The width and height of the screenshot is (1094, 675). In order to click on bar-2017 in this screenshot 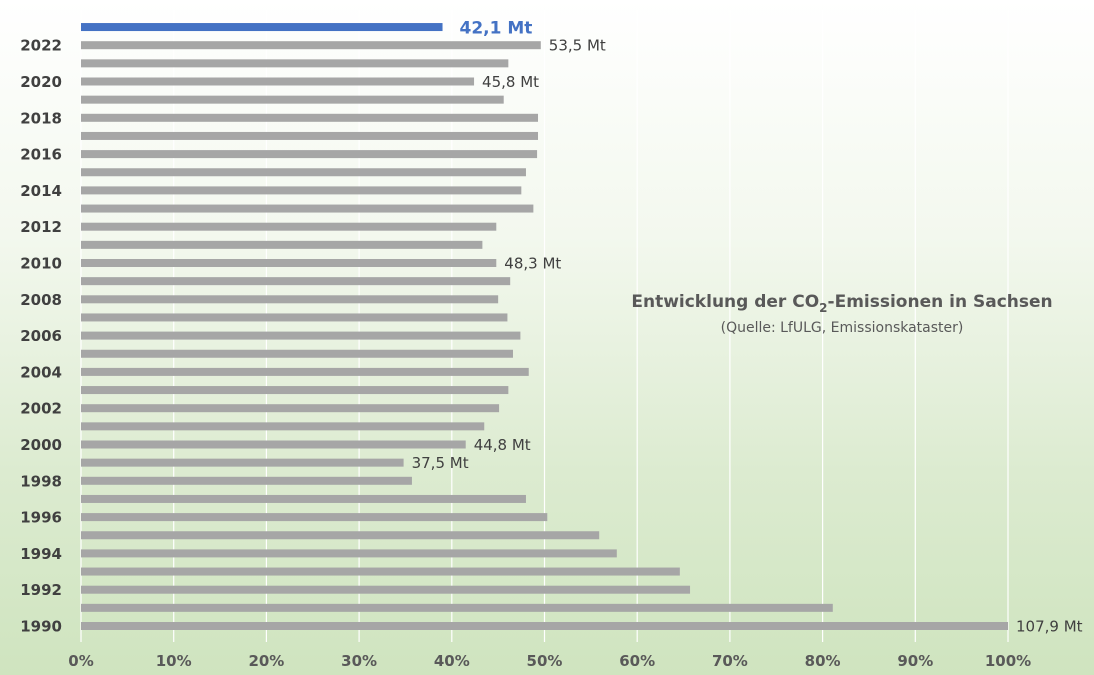, I will do `click(310, 135)`.